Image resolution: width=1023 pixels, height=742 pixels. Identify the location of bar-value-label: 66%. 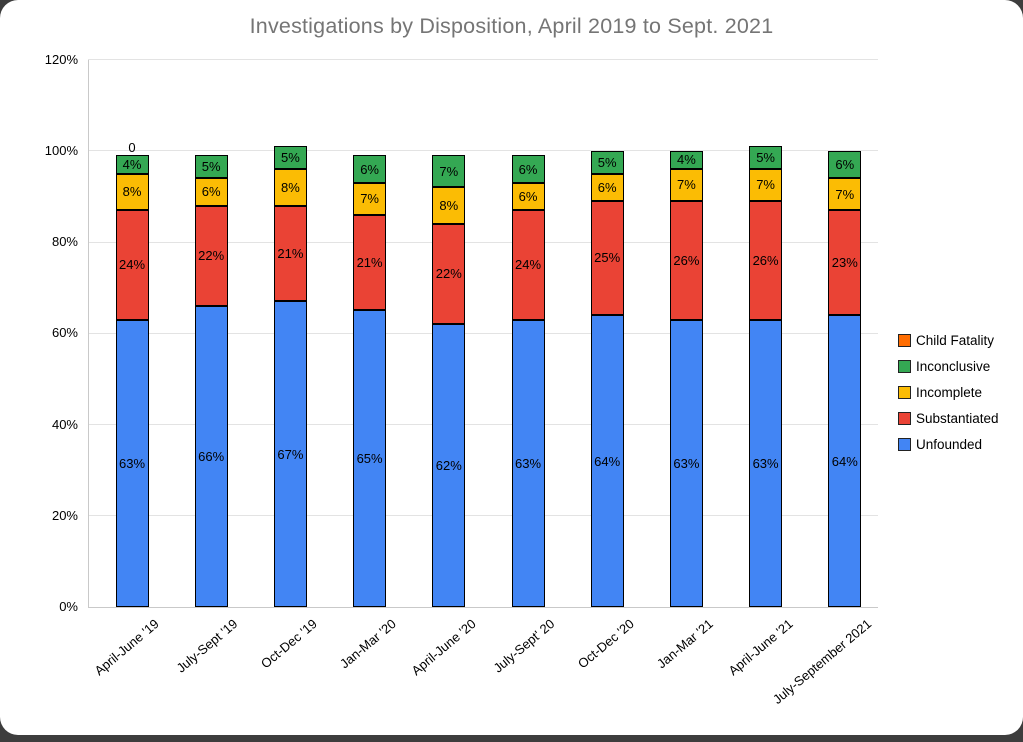
(211, 456).